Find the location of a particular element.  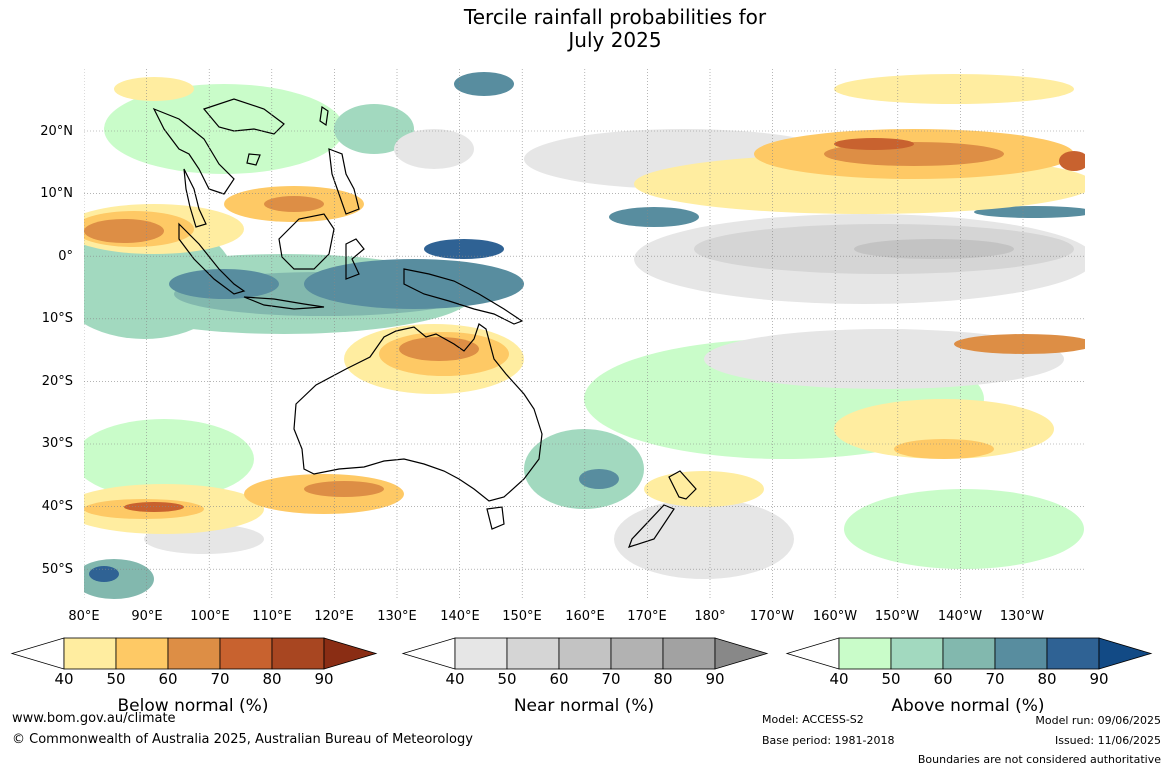

lat-label-10n: 10°N is located at coordinates (56, 193).